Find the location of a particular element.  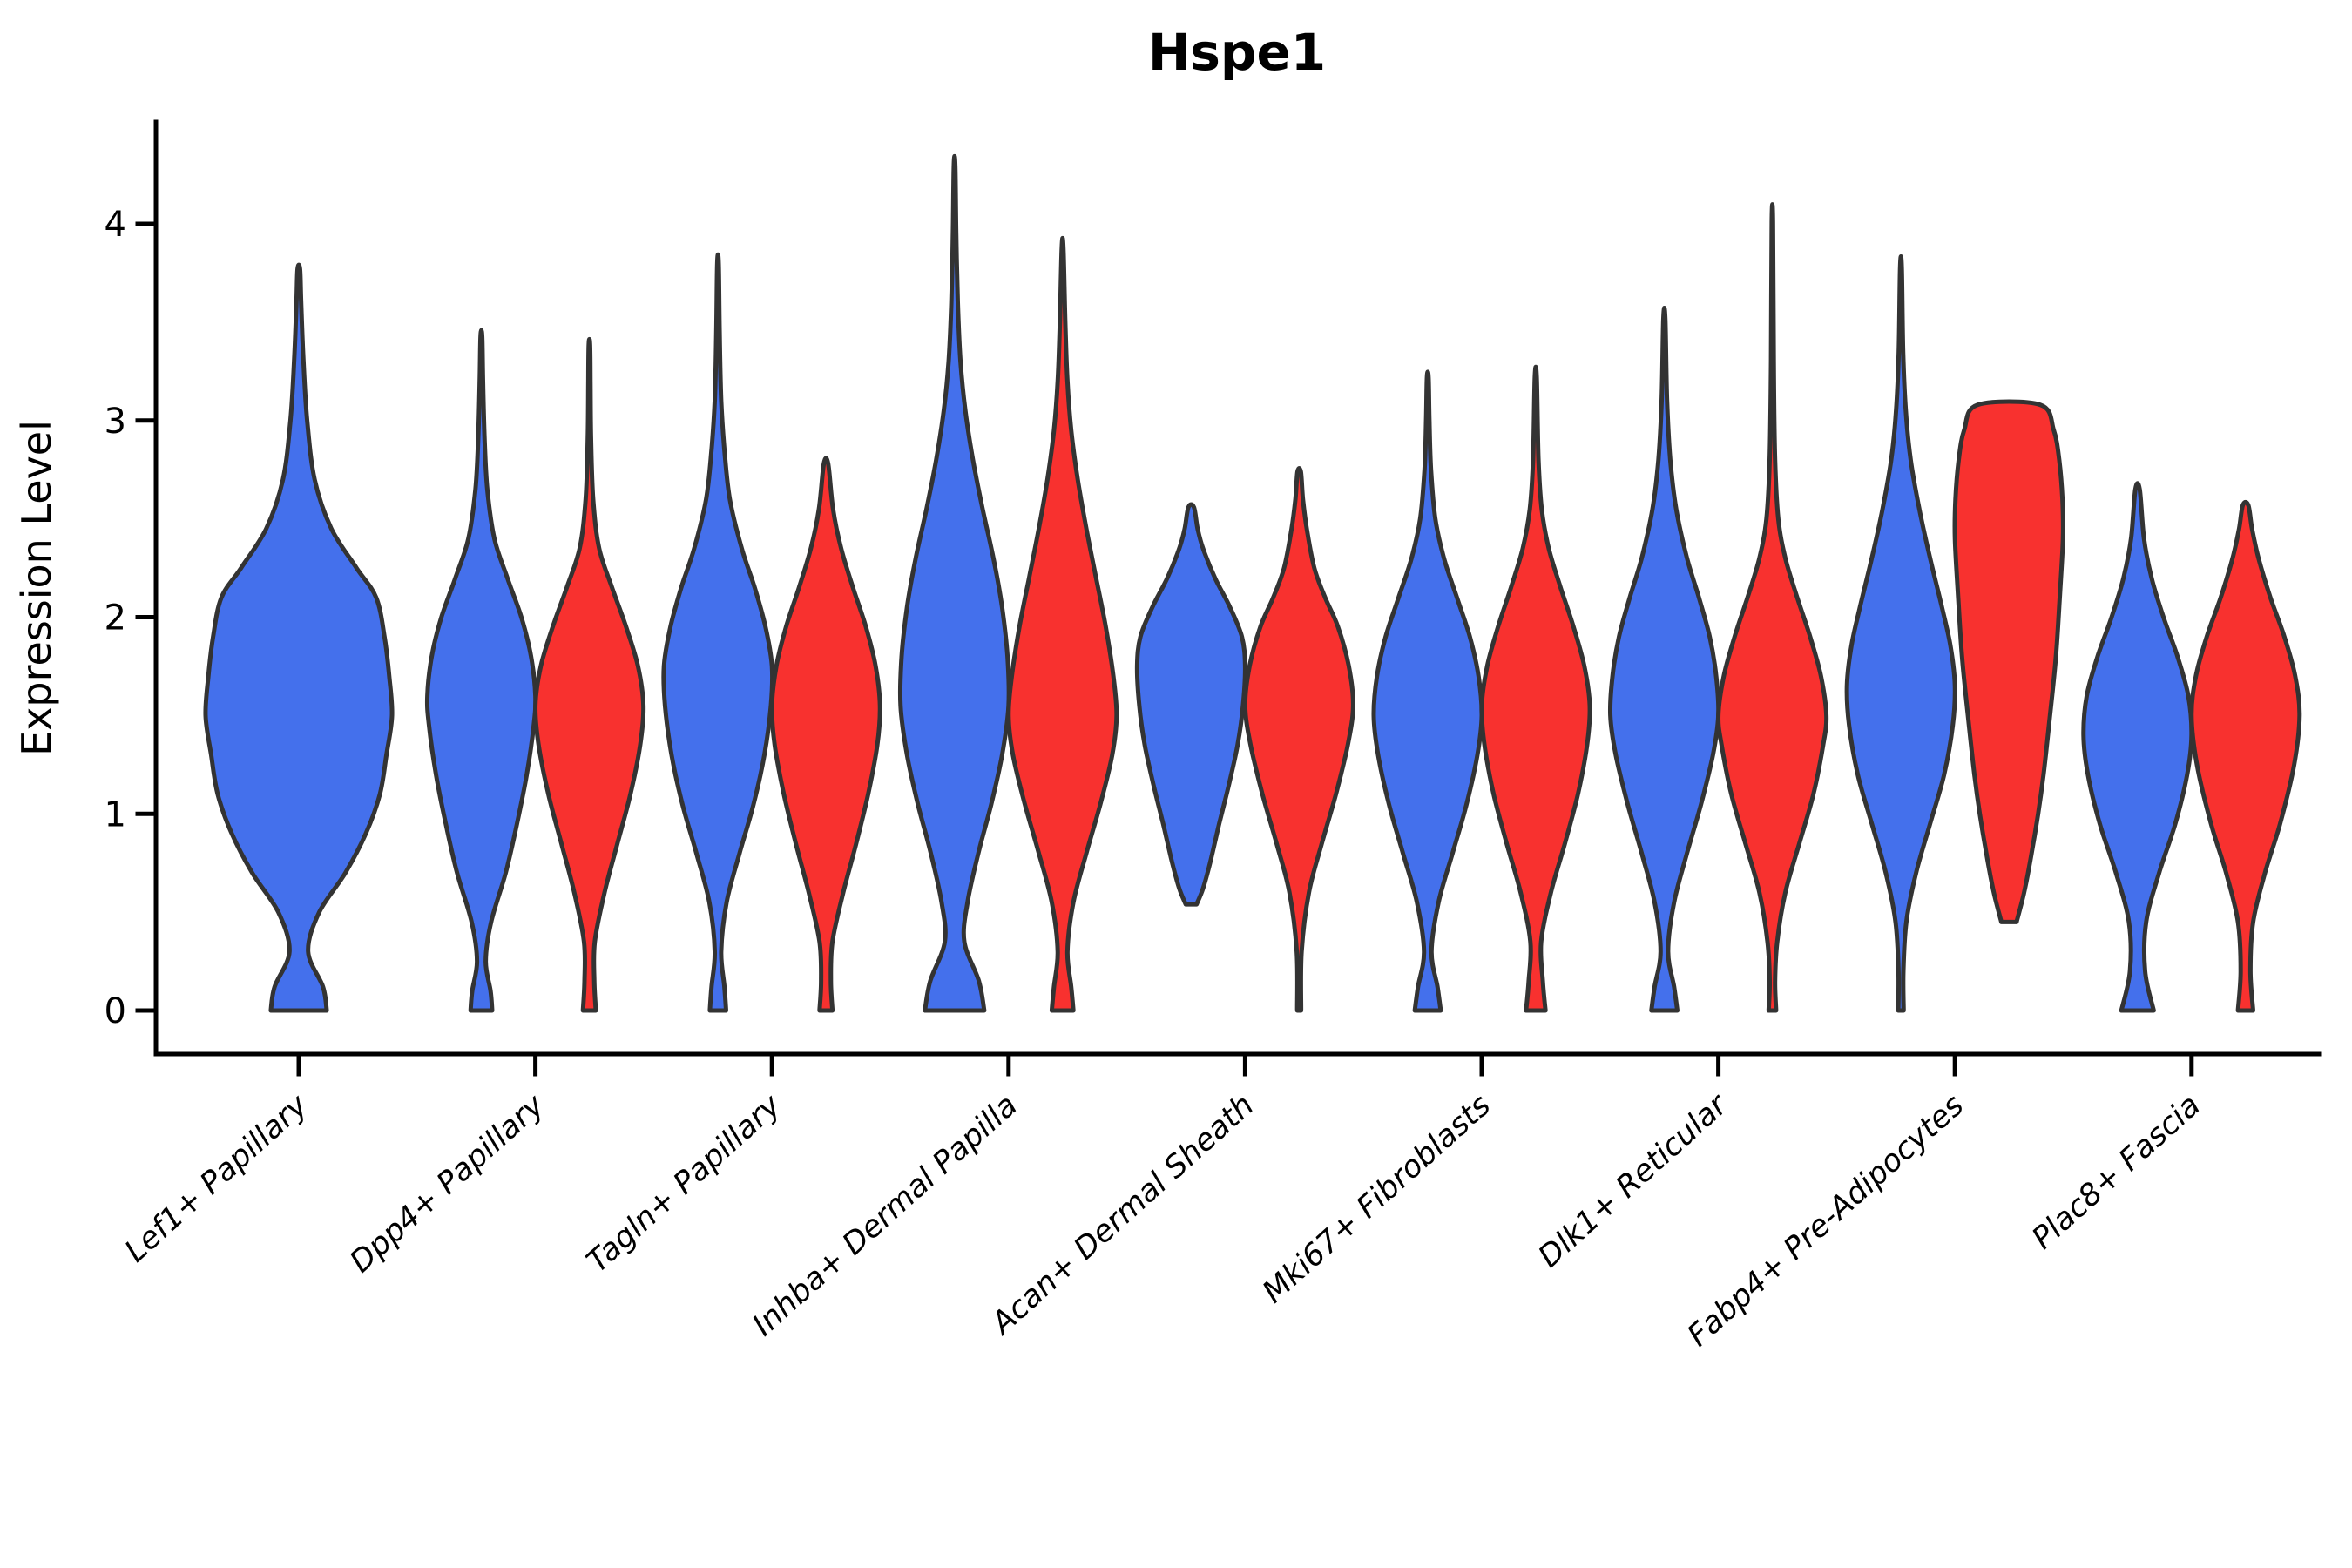

y-tick-label: 3 is located at coordinates (115, 422).